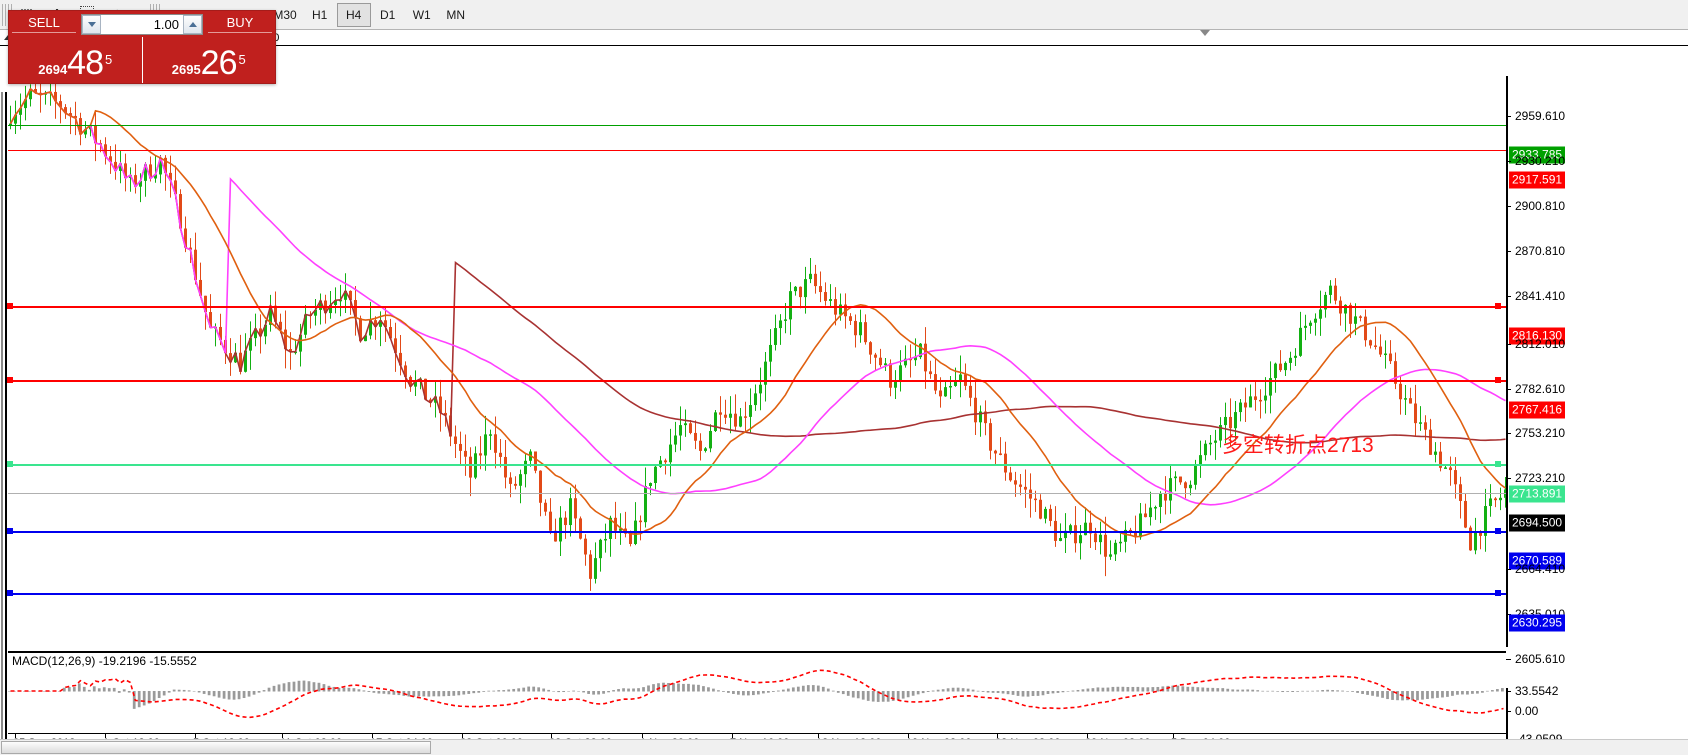 Image resolution: width=1688 pixels, height=755 pixels. What do you see at coordinates (1507, 361) in the screenshot?
I see `price-axis-line` at bounding box center [1507, 361].